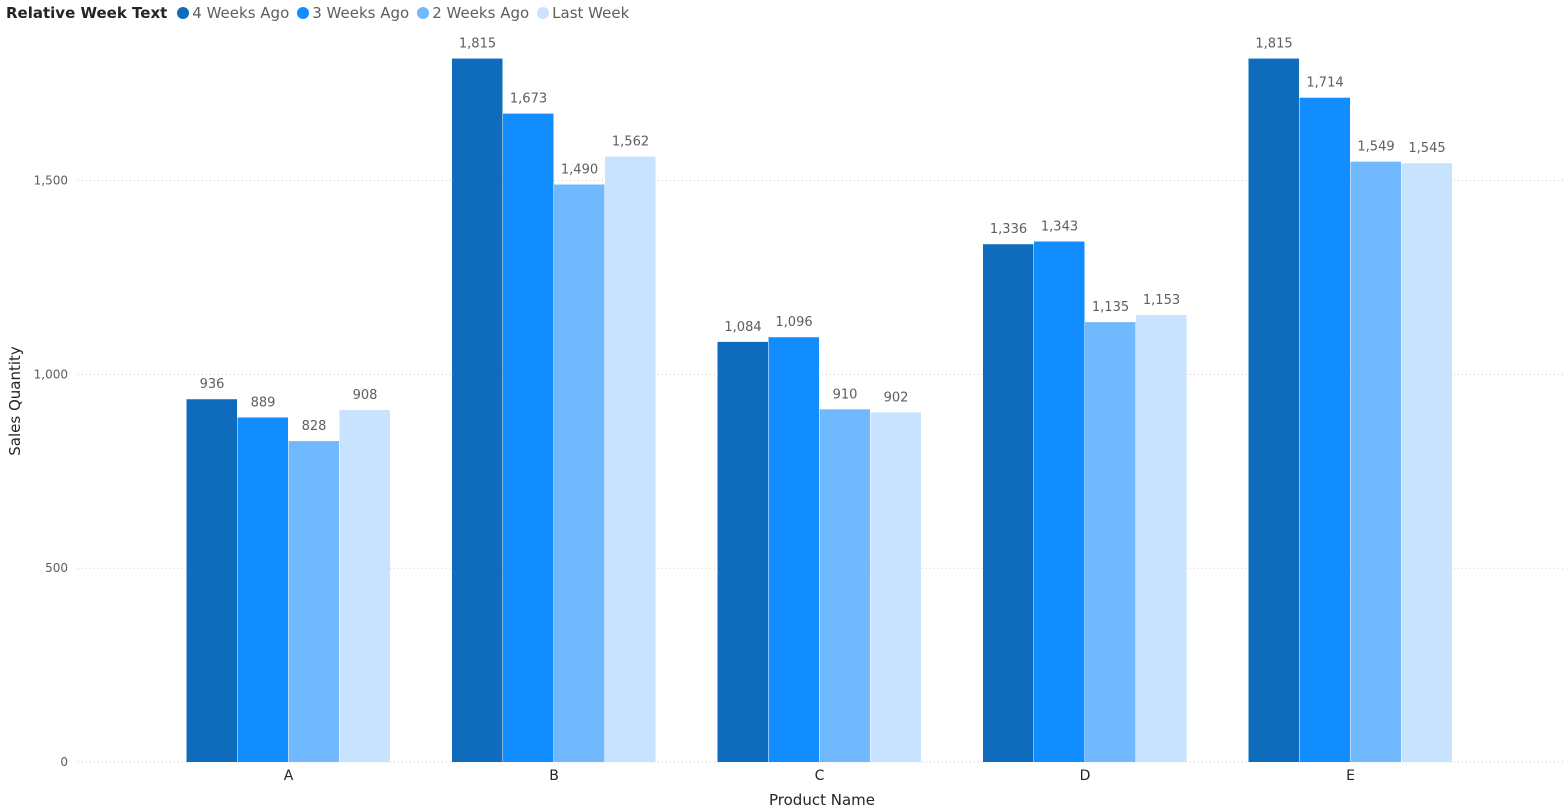 The image size is (1568, 811). I want to click on x-tick-label: E, so click(1350, 776).